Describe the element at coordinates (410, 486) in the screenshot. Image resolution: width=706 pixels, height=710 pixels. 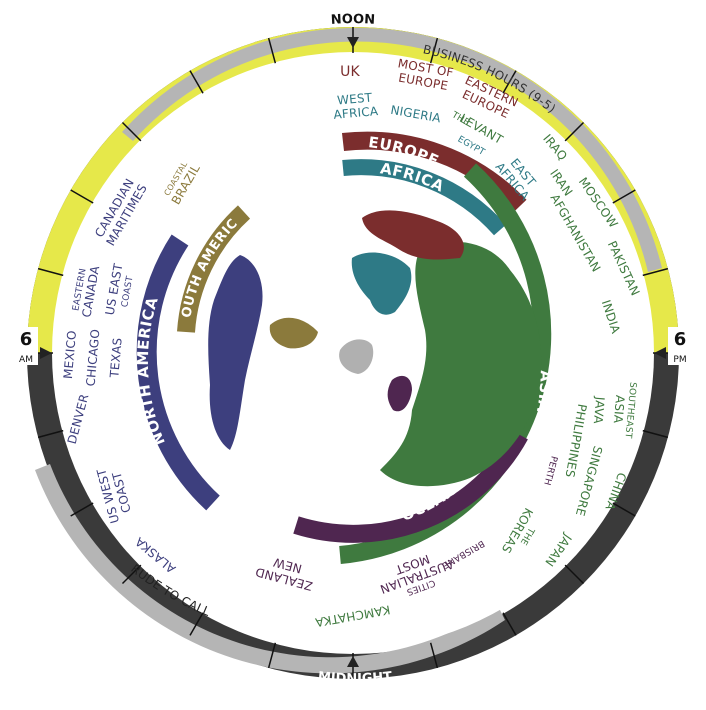
I see `oceania-arc` at that location.